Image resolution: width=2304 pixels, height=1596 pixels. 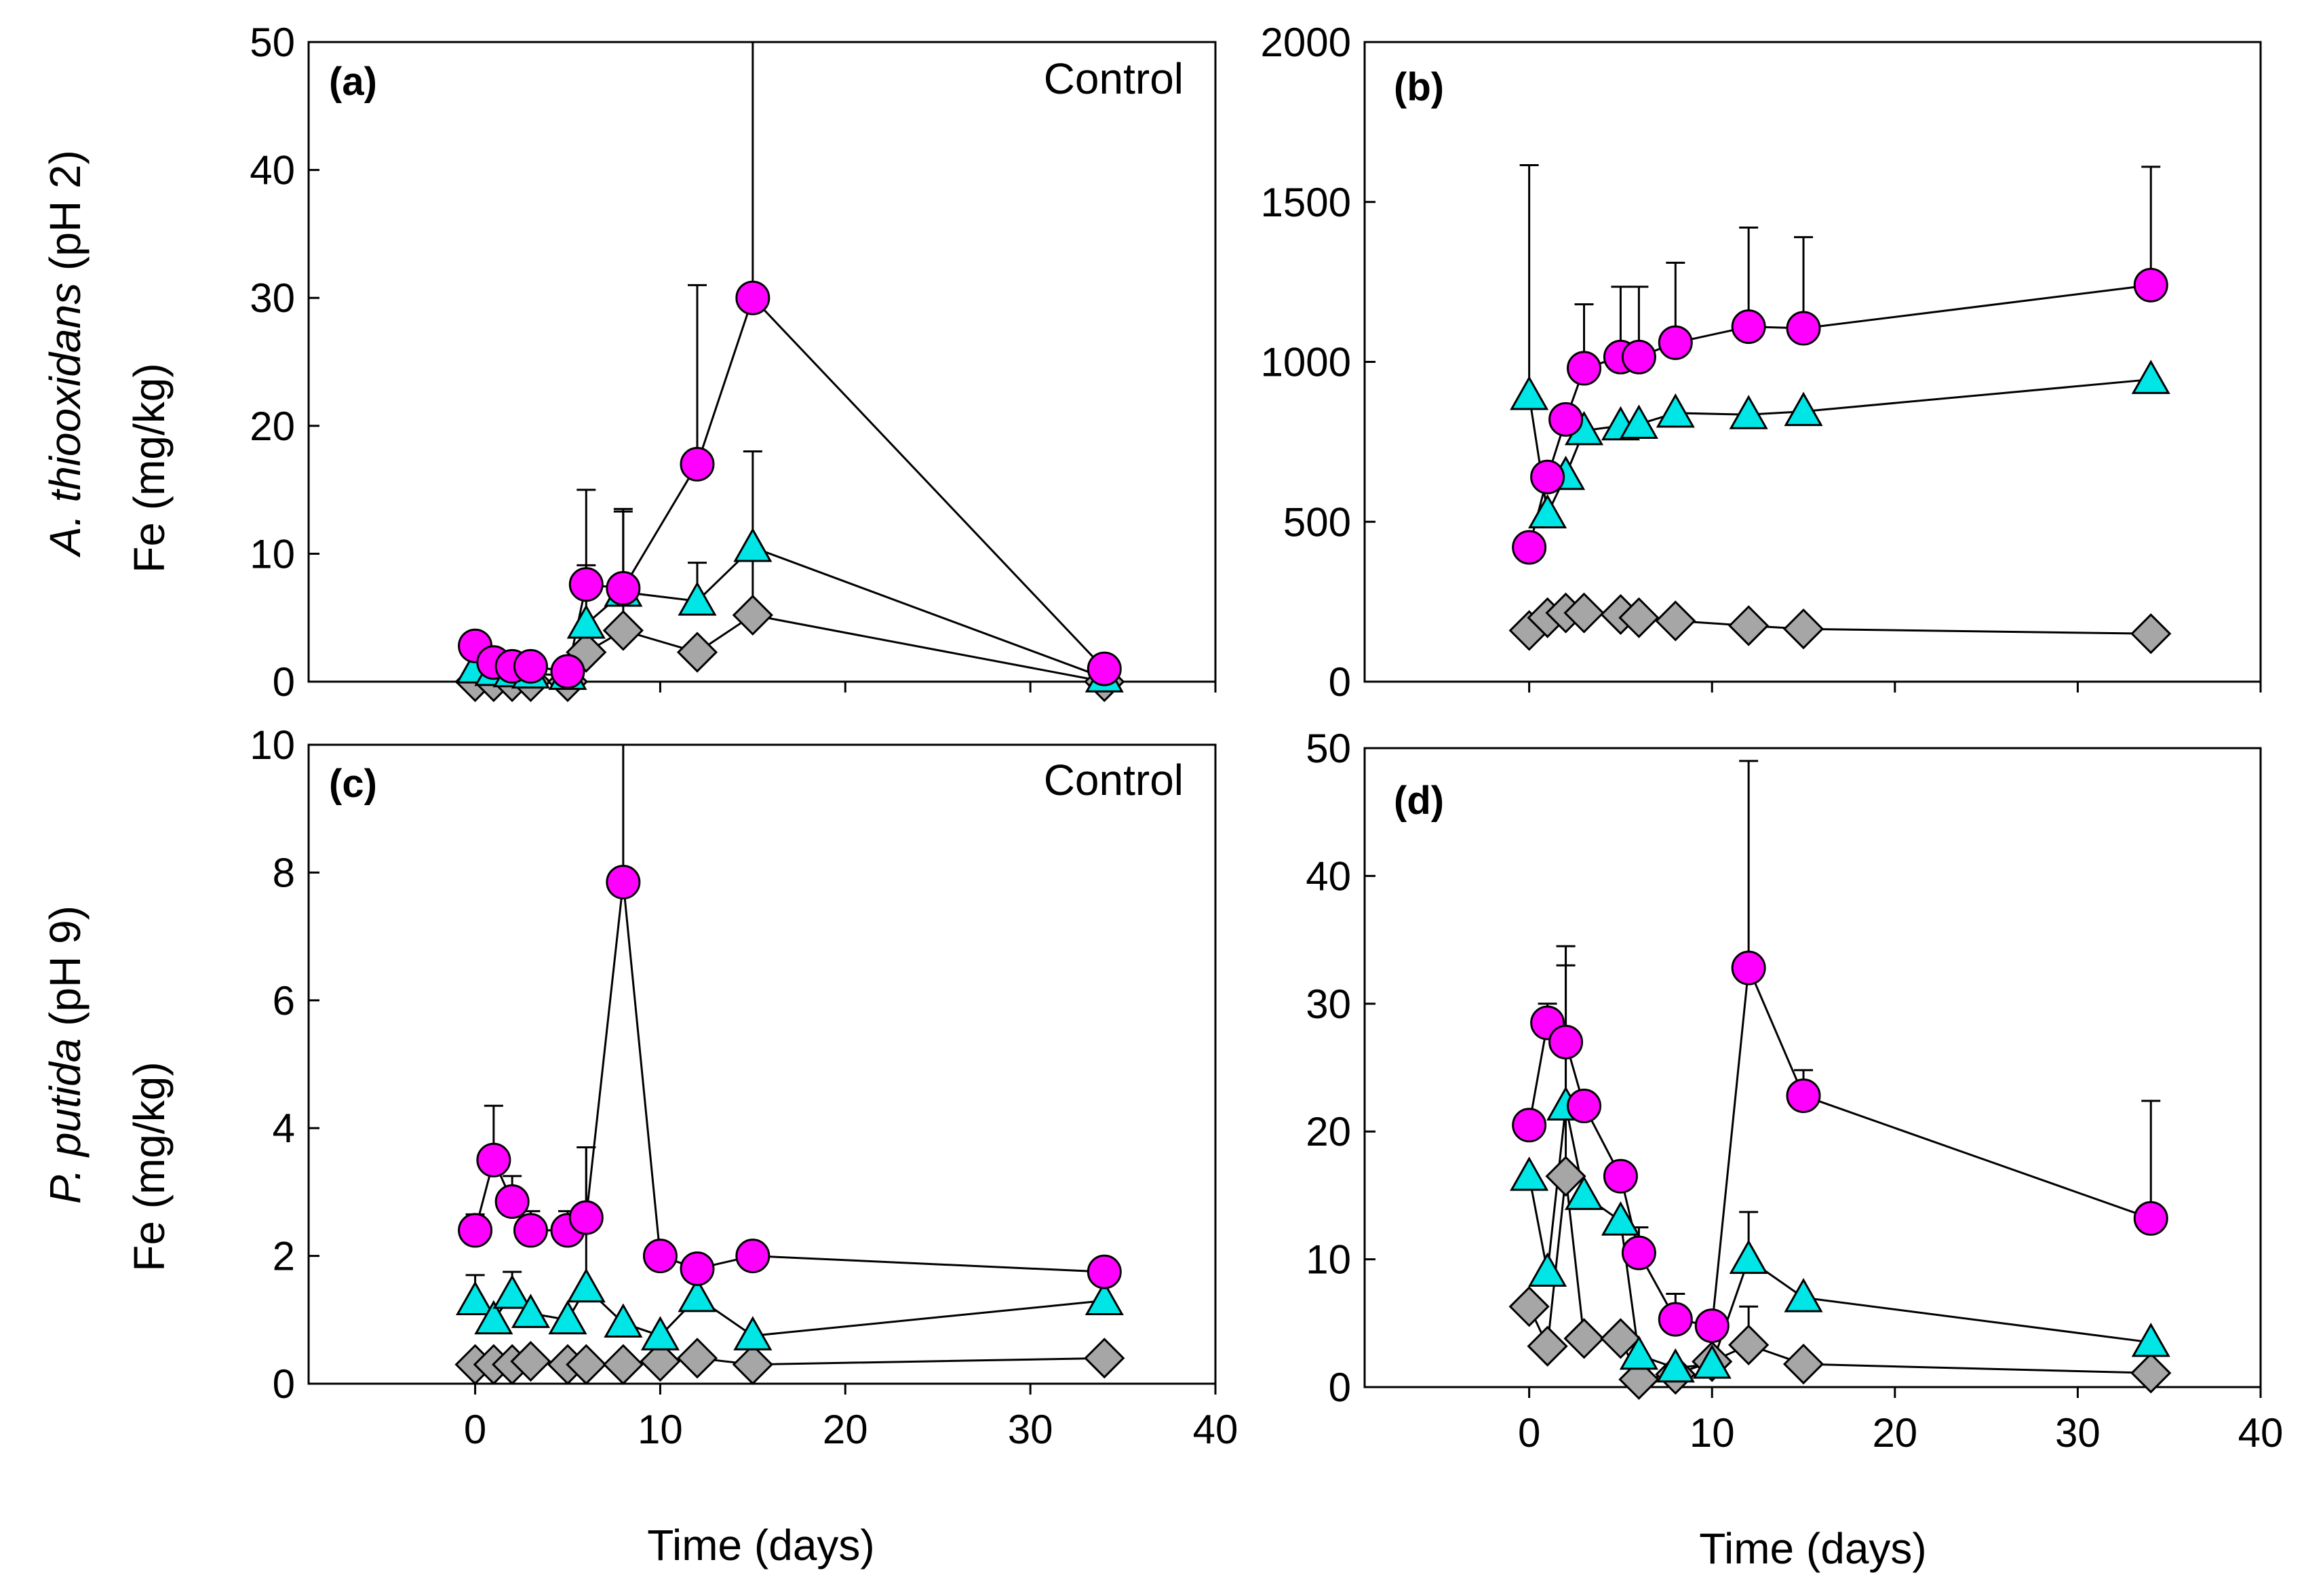 What do you see at coordinates (1306, 202) in the screenshot?
I see `panel-b-ytick-label: 1500` at bounding box center [1306, 202].